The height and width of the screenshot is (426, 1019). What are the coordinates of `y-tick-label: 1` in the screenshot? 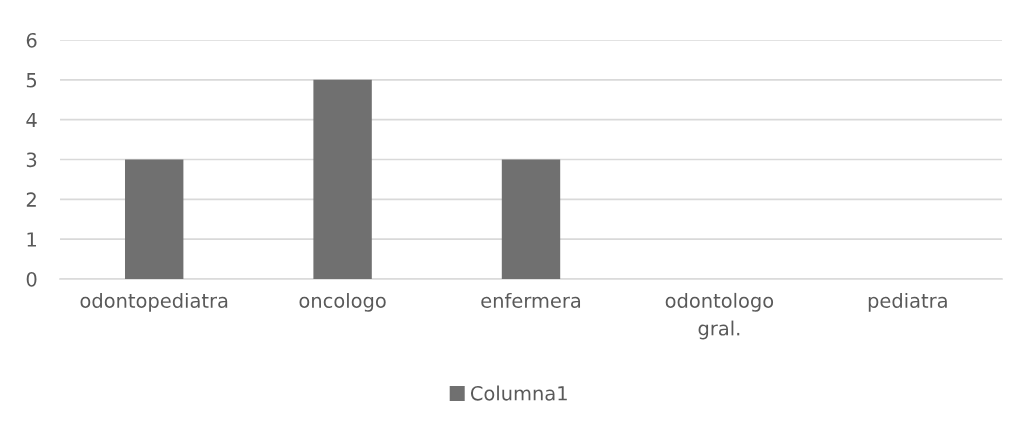 It's located at (31, 239).